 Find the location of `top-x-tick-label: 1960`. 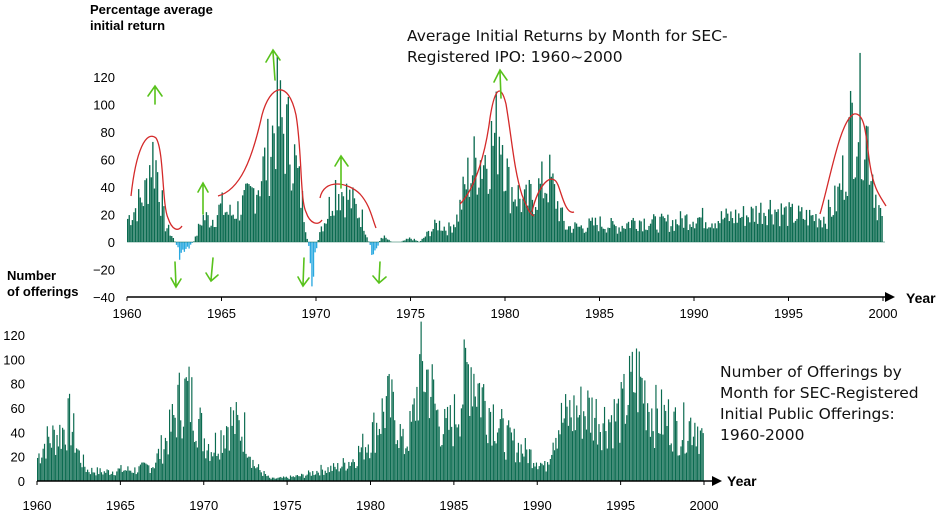

top-x-tick-label: 1960 is located at coordinates (127, 313).